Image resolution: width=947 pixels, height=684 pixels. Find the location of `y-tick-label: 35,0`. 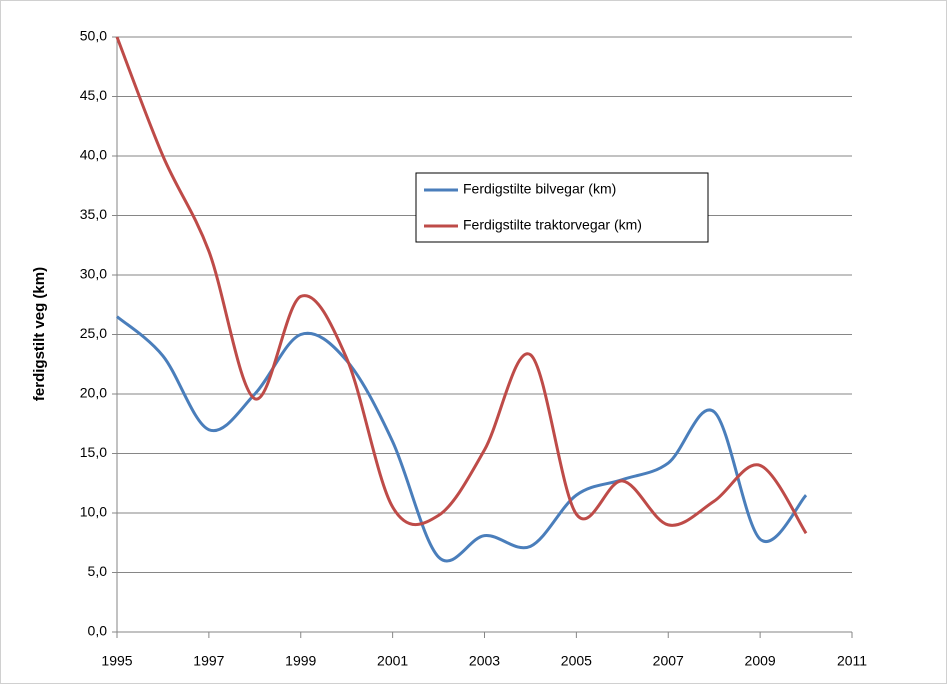

y-tick-label: 35,0 is located at coordinates (93, 214).